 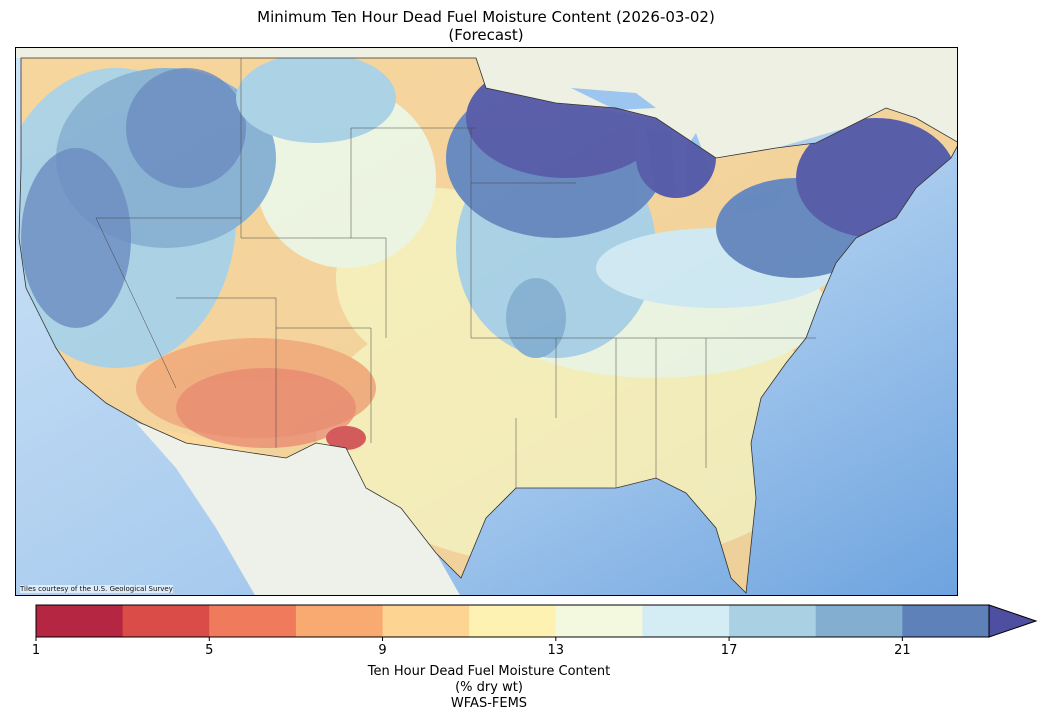 I want to click on colorbar-label-line1: Ten Hour Dead Fuel Moisture Content, so click(x=489, y=671).